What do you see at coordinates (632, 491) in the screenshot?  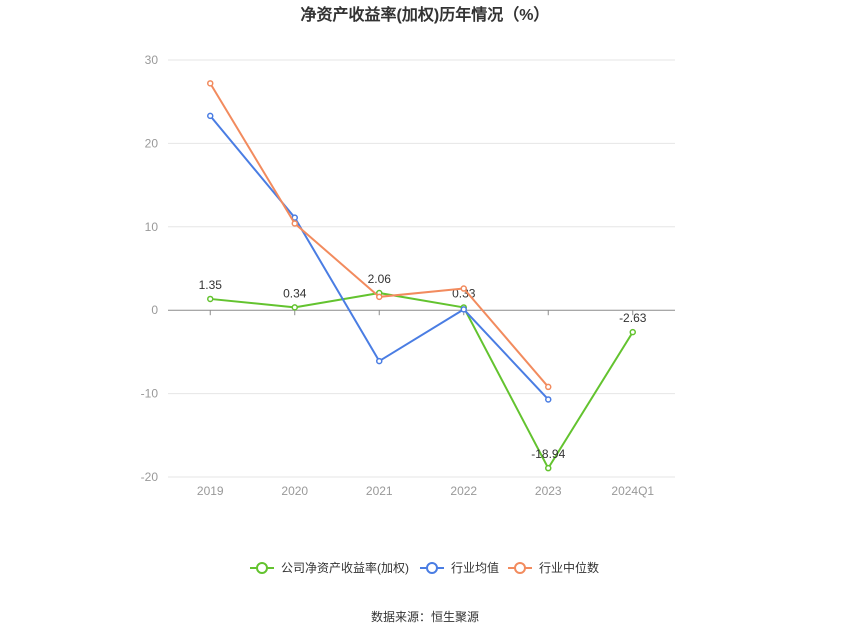 I see `x-tick-label: 2024Q1` at bounding box center [632, 491].